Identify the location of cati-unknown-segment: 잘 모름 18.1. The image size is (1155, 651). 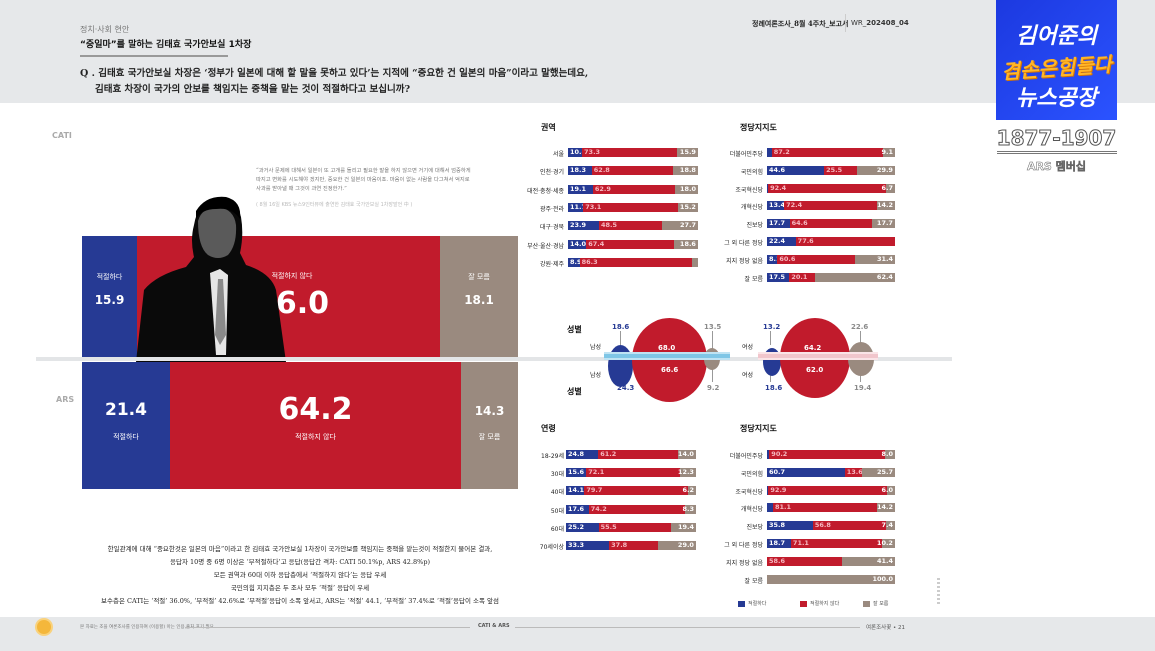
(479, 297).